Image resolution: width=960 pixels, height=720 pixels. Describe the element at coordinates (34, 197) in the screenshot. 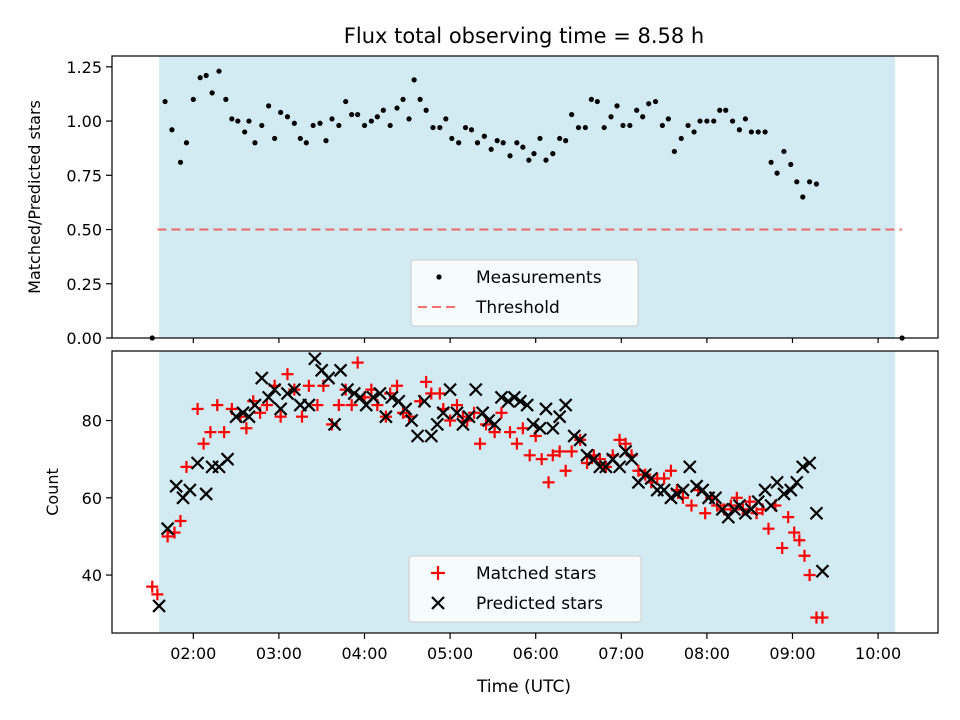

I see `top-y-axis-label: Matched/Predicted stars` at that location.